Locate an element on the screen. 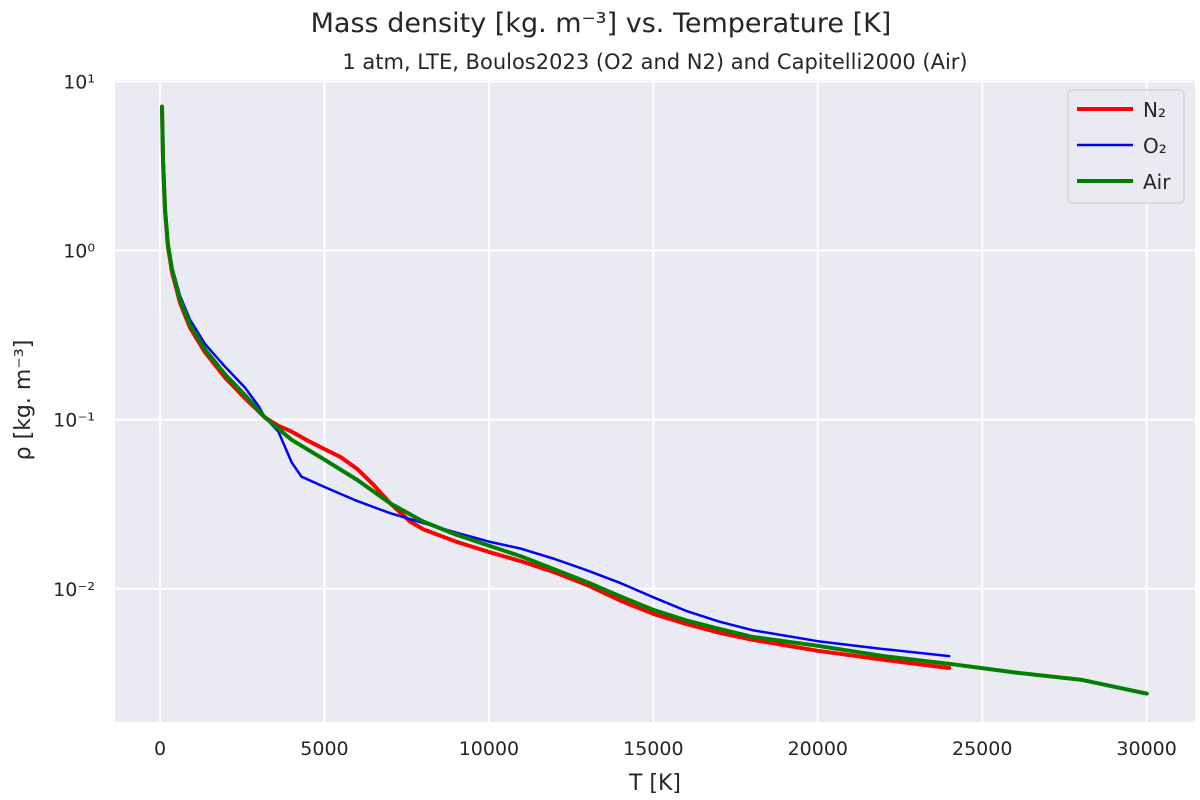  legend-label: O₂ is located at coordinates (1155, 146).